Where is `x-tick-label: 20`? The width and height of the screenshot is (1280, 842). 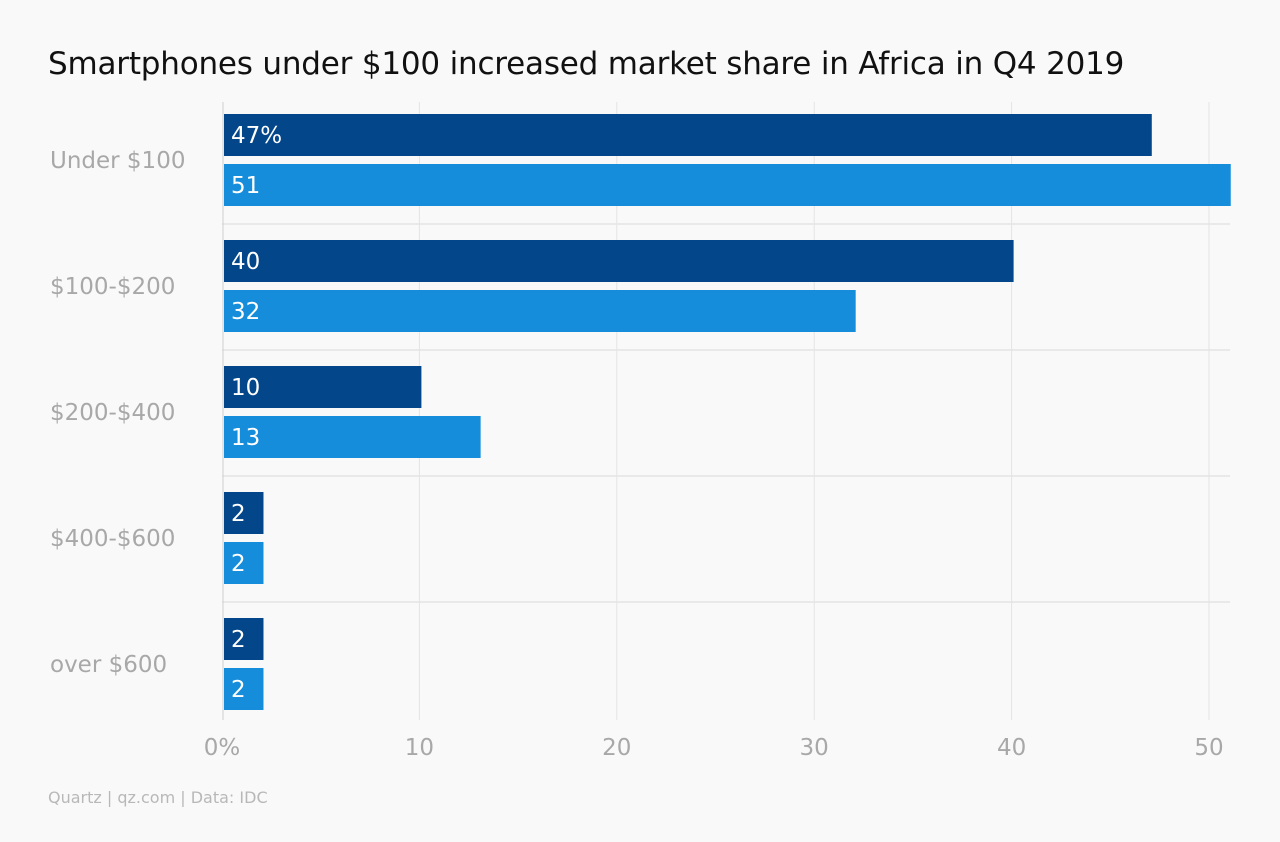 x-tick-label: 20 is located at coordinates (616, 748).